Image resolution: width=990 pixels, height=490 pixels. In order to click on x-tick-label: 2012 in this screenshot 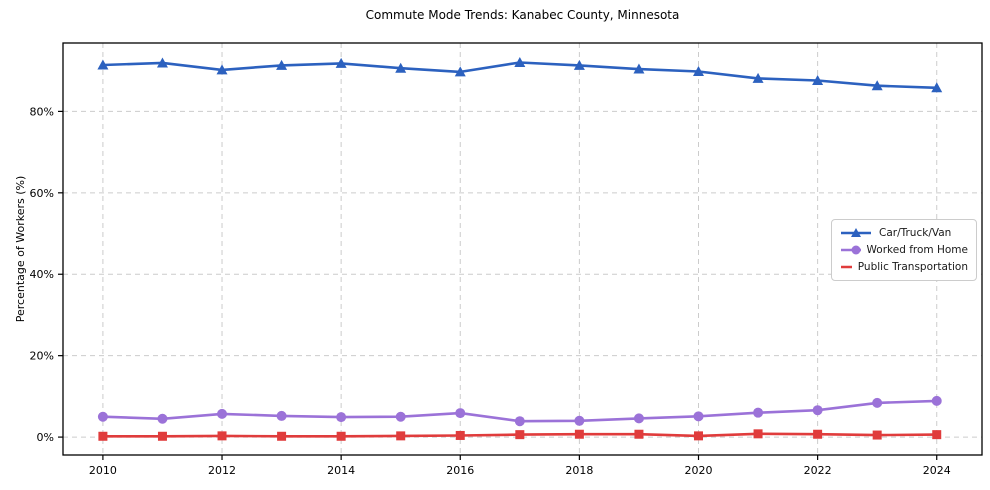, I will do `click(222, 470)`.